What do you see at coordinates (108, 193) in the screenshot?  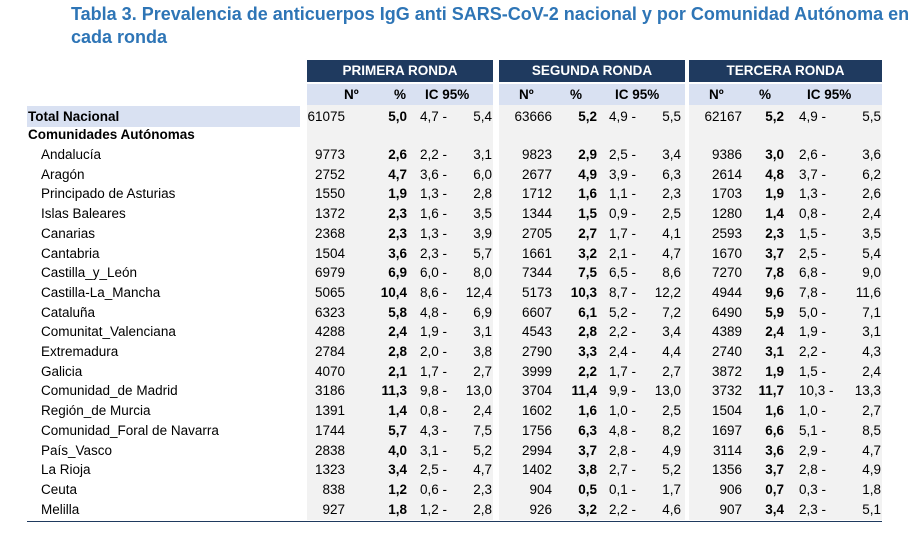 I see `table-row-3-label: Principado de Asturias` at bounding box center [108, 193].